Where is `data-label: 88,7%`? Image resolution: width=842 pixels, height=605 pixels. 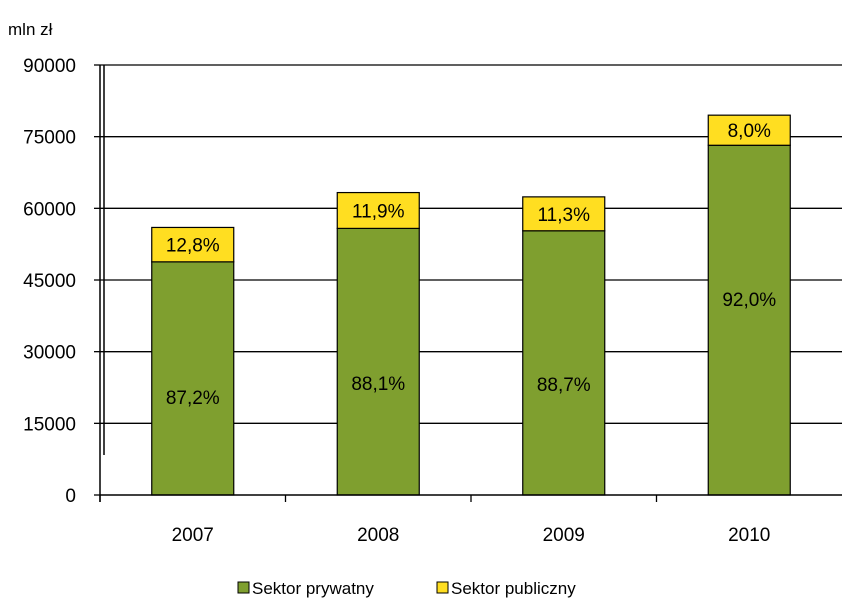 data-label: 88,7% is located at coordinates (564, 385).